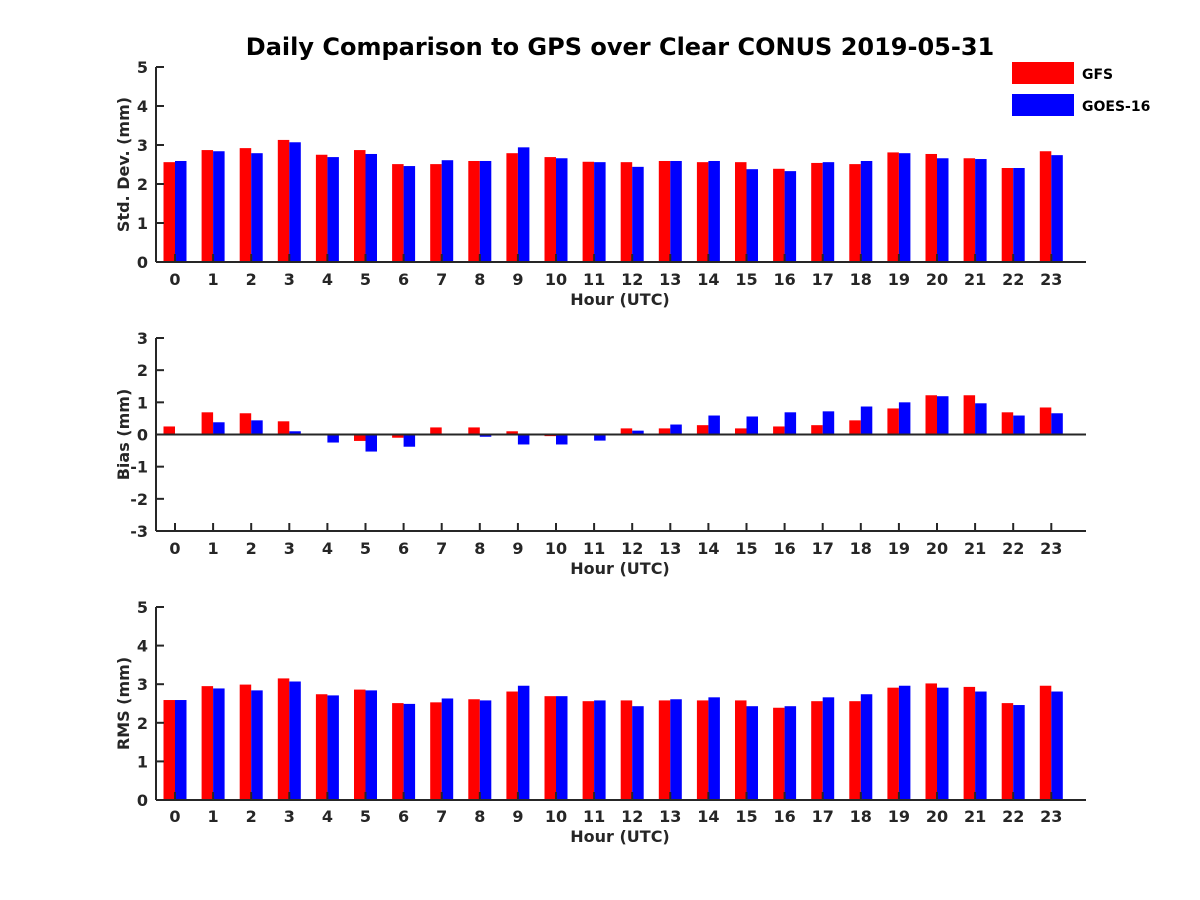 This screenshot has height=900, width=1200. What do you see at coordinates (441, 816) in the screenshot?
I see `x-tick-label: 7` at bounding box center [441, 816].